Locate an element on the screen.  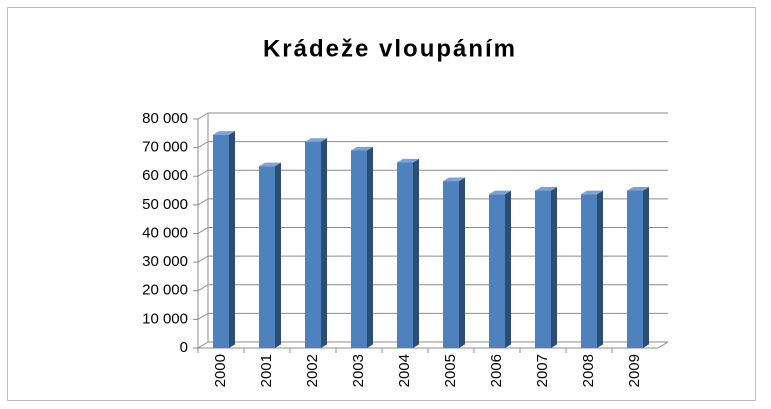
y-tick-label: 50 000 is located at coordinates (165, 204).